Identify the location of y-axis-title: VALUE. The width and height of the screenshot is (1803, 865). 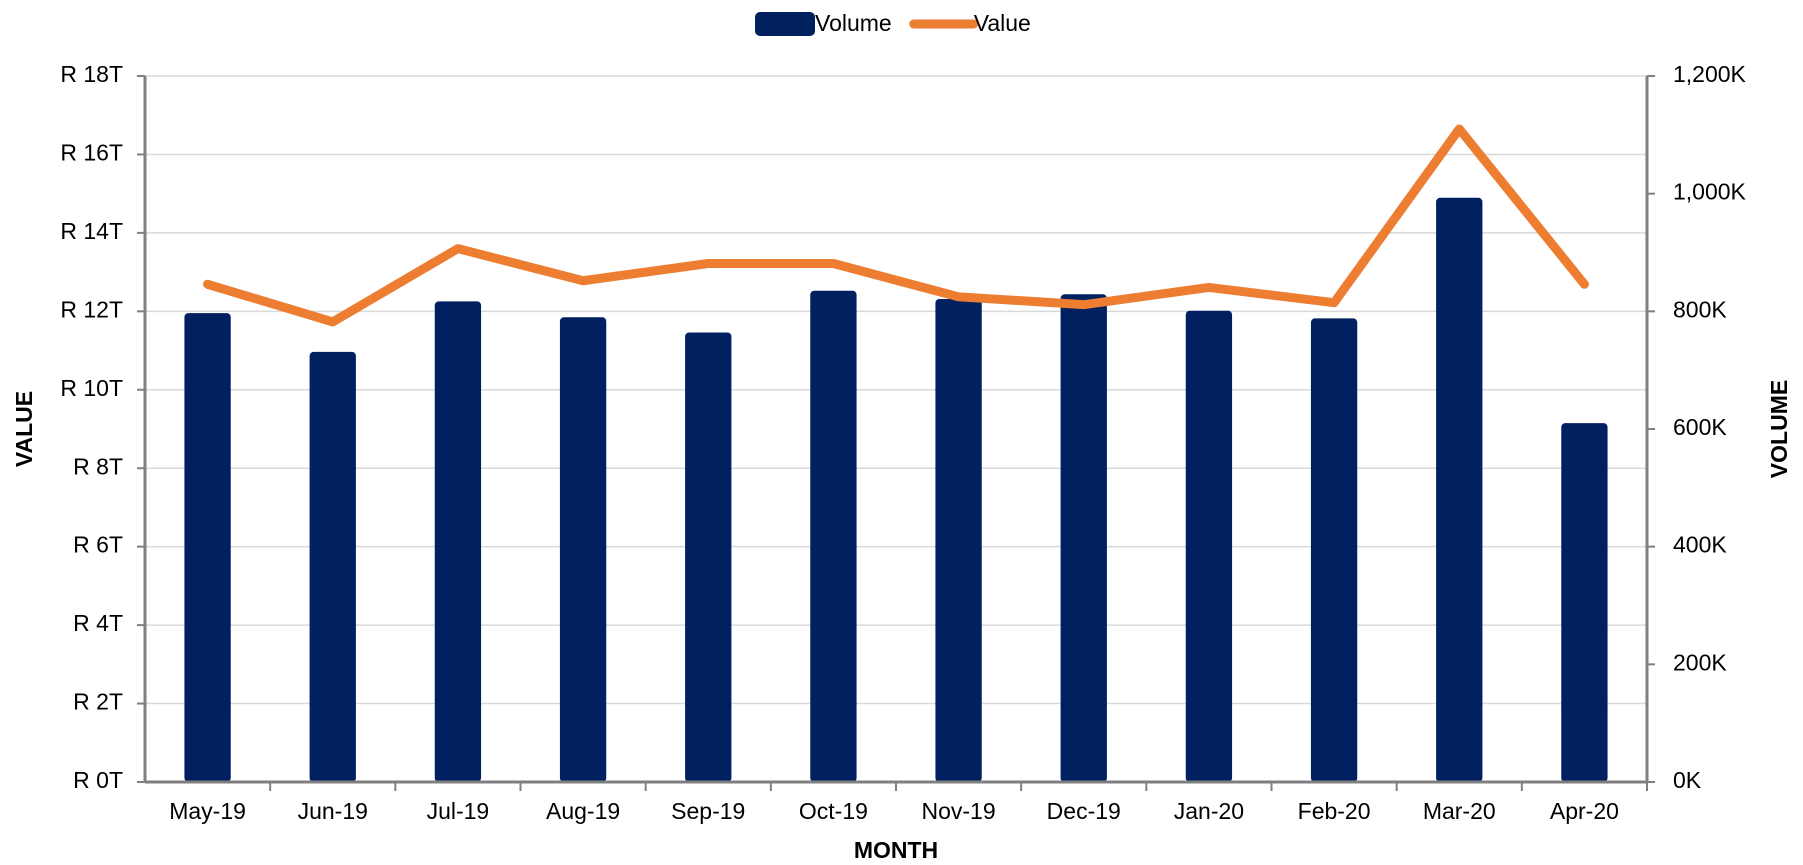
(24, 429).